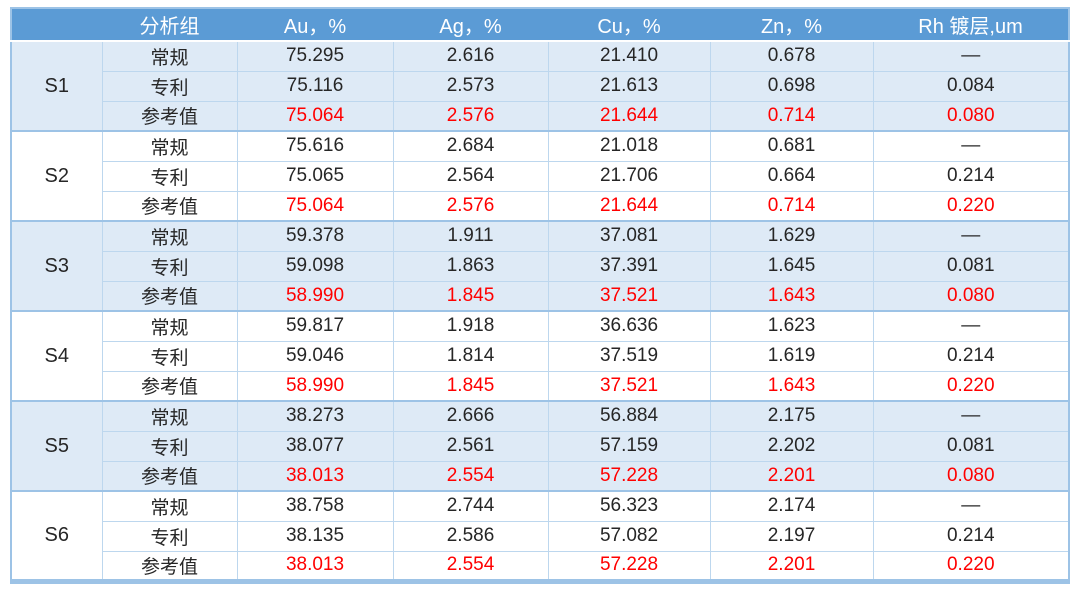 Image resolution: width=1080 pixels, height=609 pixels. I want to click on value-cell: 2.175, so click(791, 416).